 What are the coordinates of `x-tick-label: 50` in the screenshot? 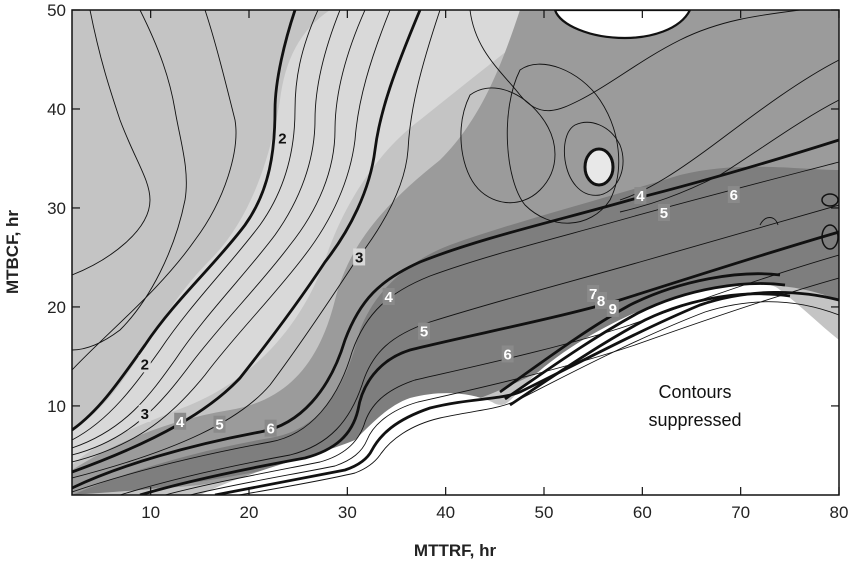 It's located at (544, 512).